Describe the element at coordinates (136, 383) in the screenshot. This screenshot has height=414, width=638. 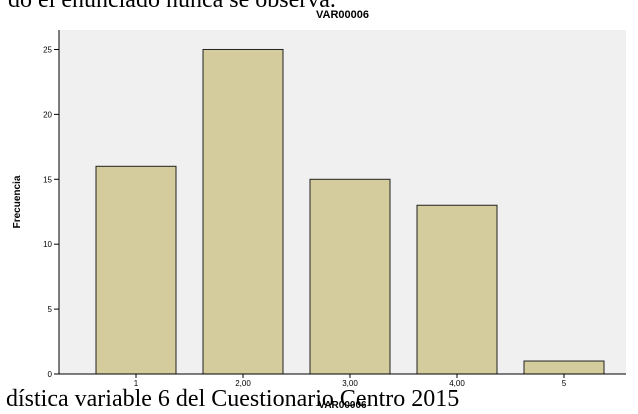
I see `x-tick-label: 1` at that location.